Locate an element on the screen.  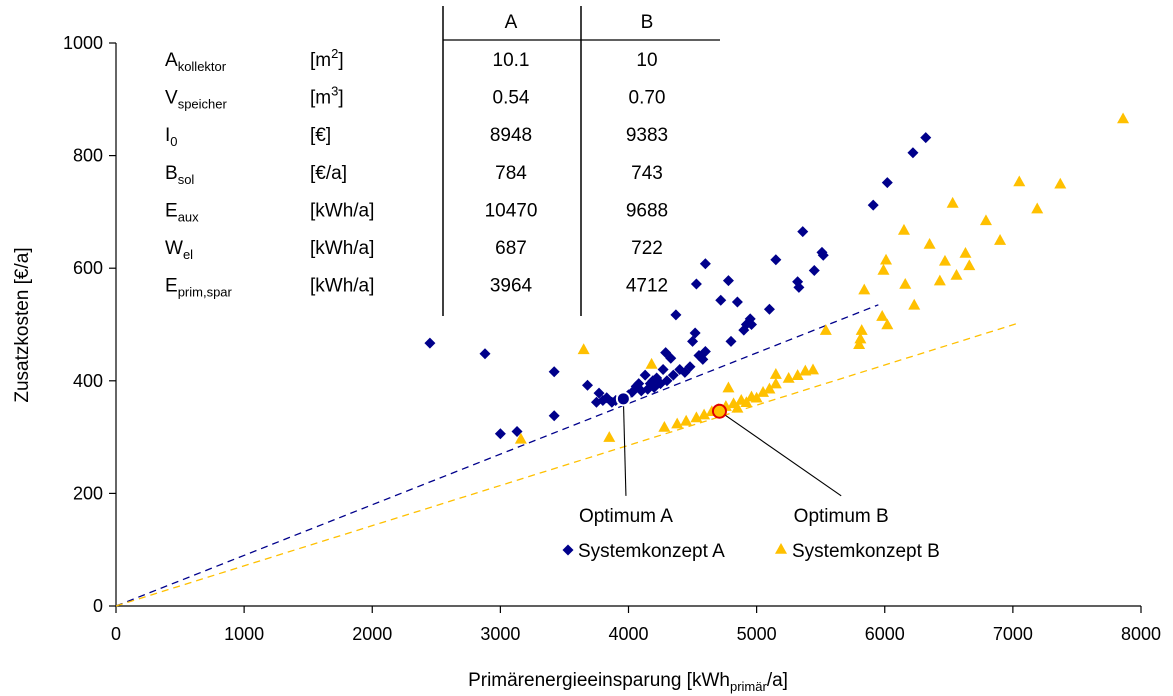
symbol-letter: B is located at coordinates (171, 173).